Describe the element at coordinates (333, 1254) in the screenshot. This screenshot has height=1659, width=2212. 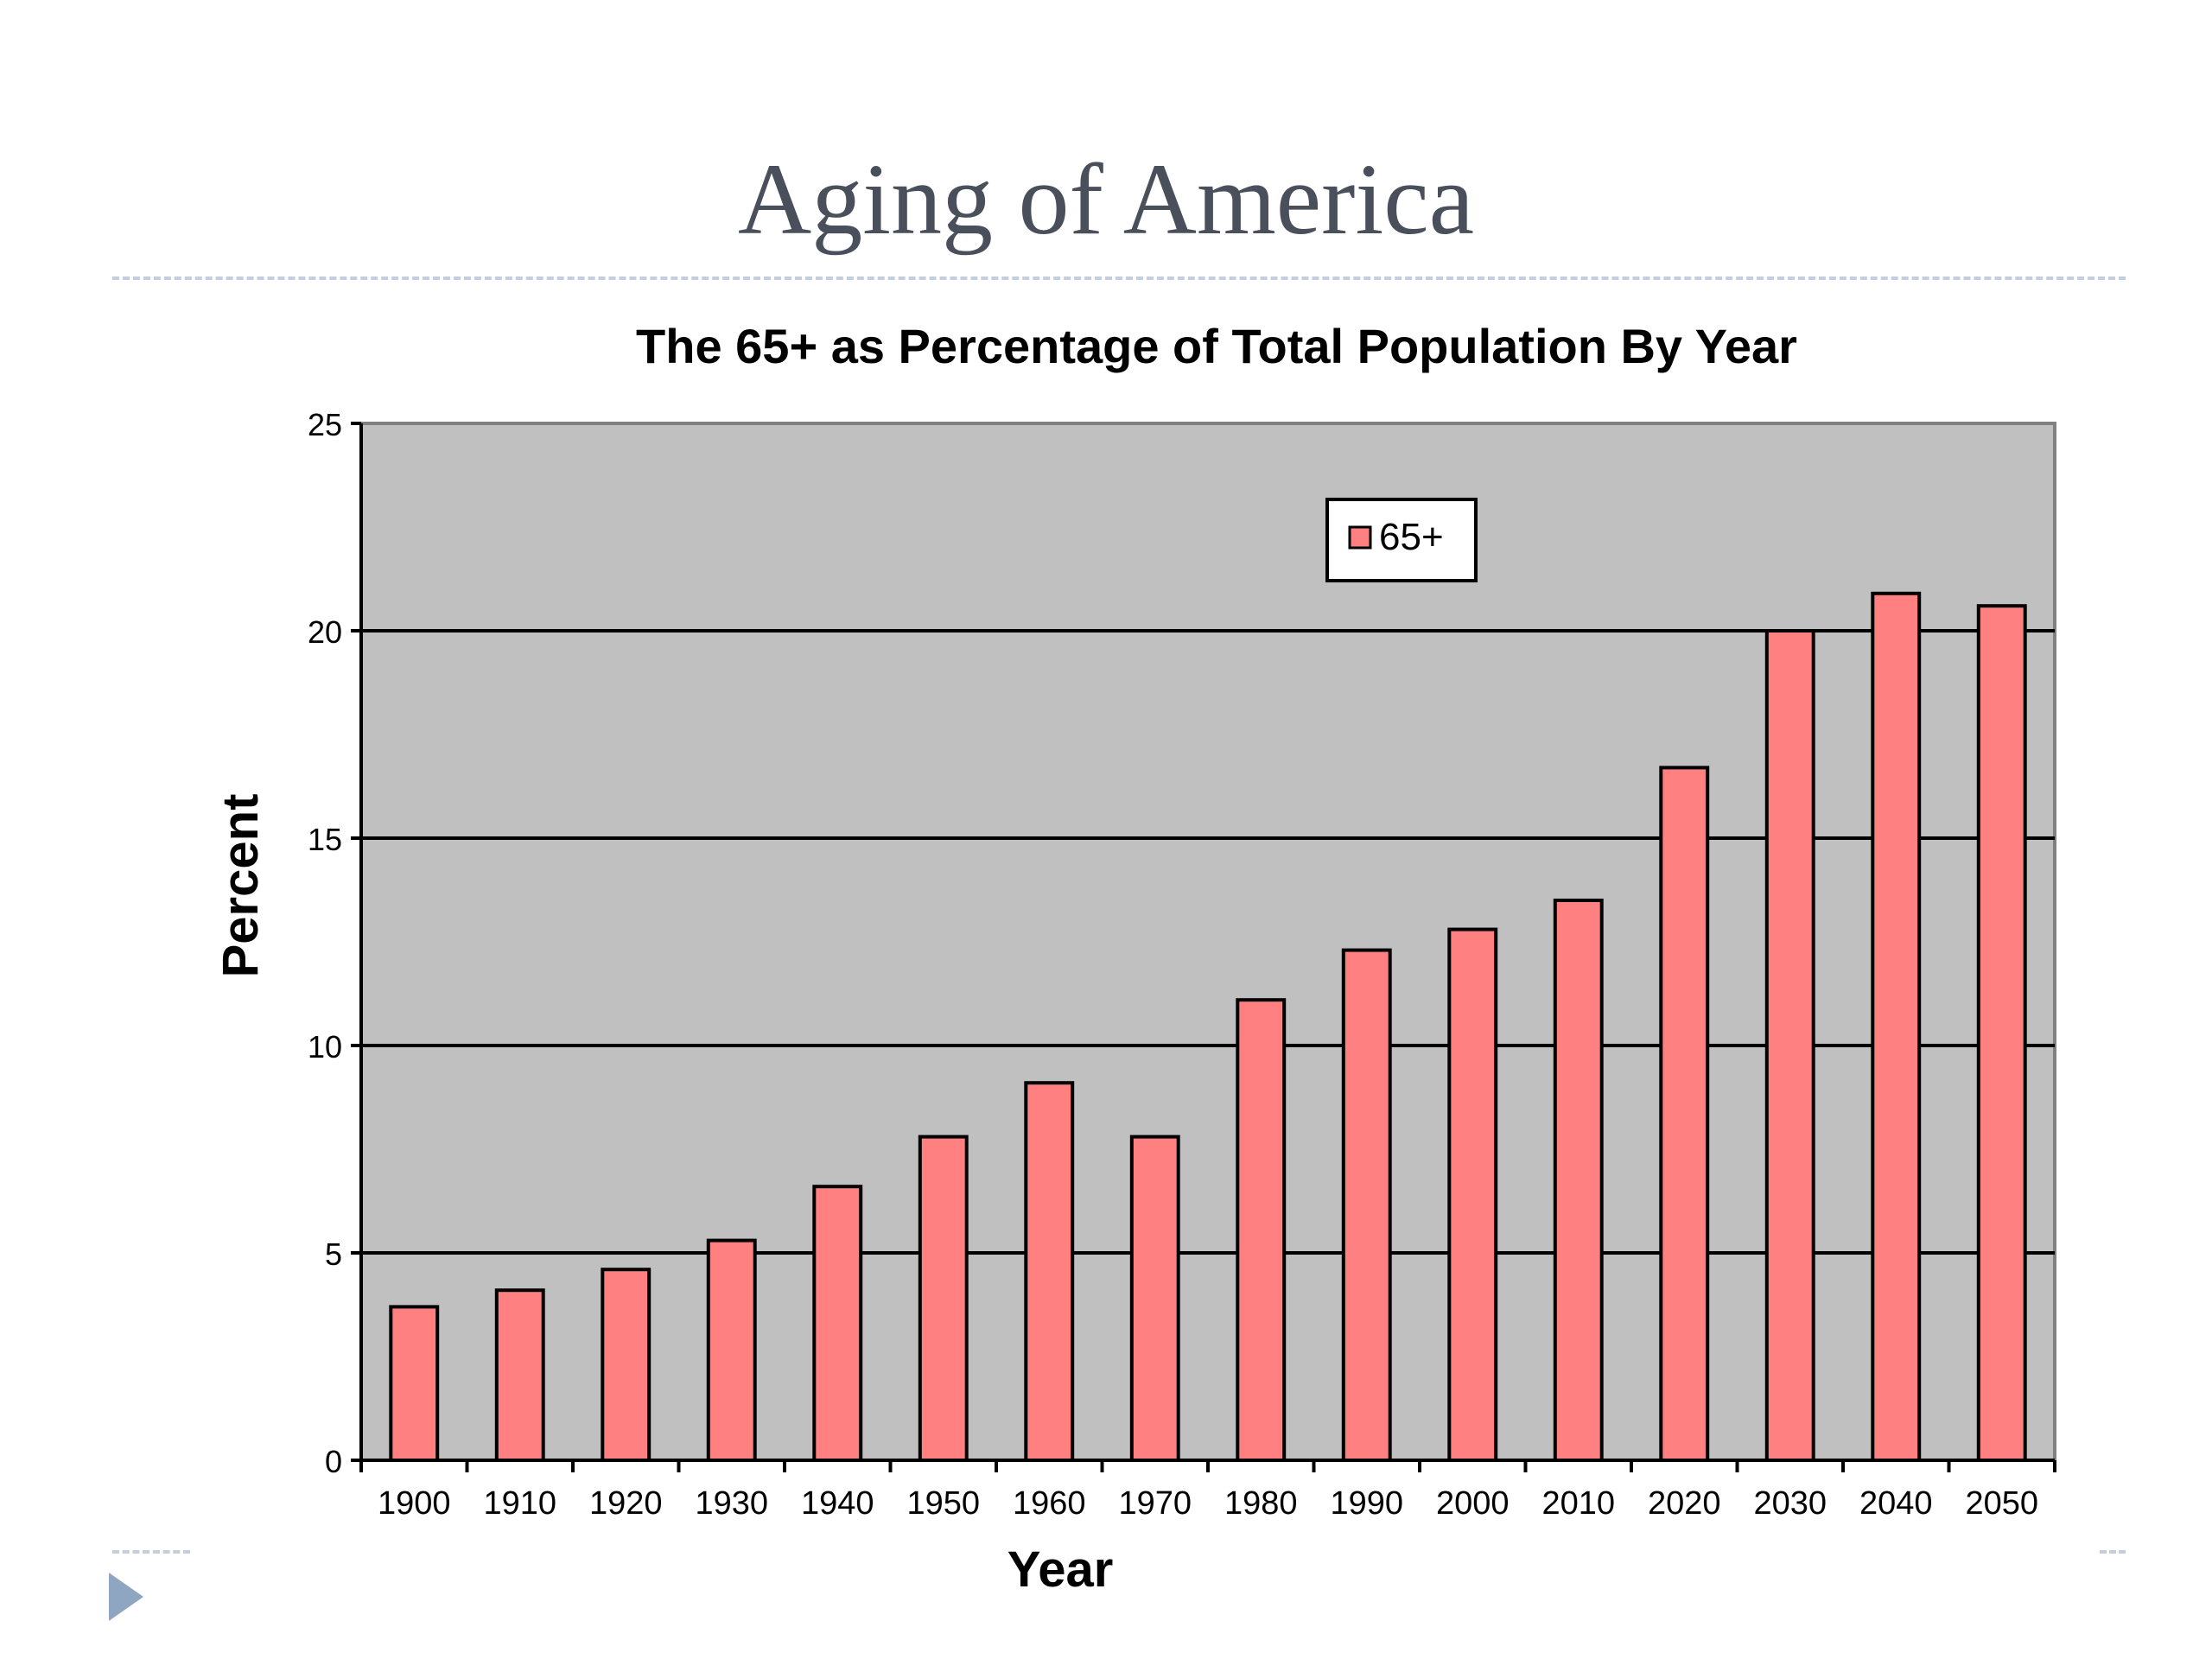
I see `y-tick-label: 5` at that location.